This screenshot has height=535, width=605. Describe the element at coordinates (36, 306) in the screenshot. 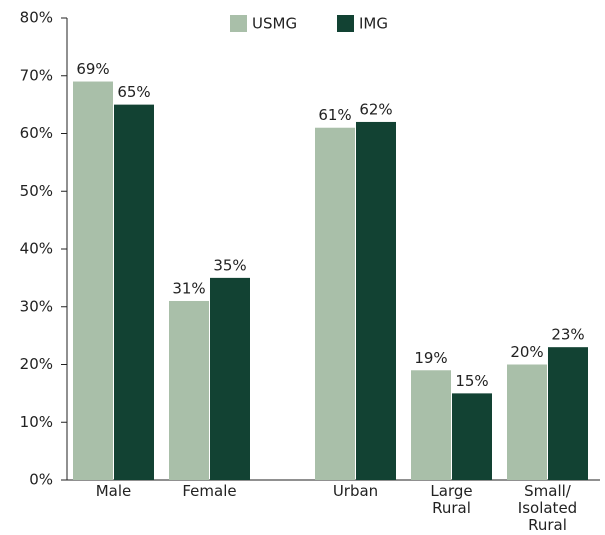

I see `y-tick-label: 30%` at that location.